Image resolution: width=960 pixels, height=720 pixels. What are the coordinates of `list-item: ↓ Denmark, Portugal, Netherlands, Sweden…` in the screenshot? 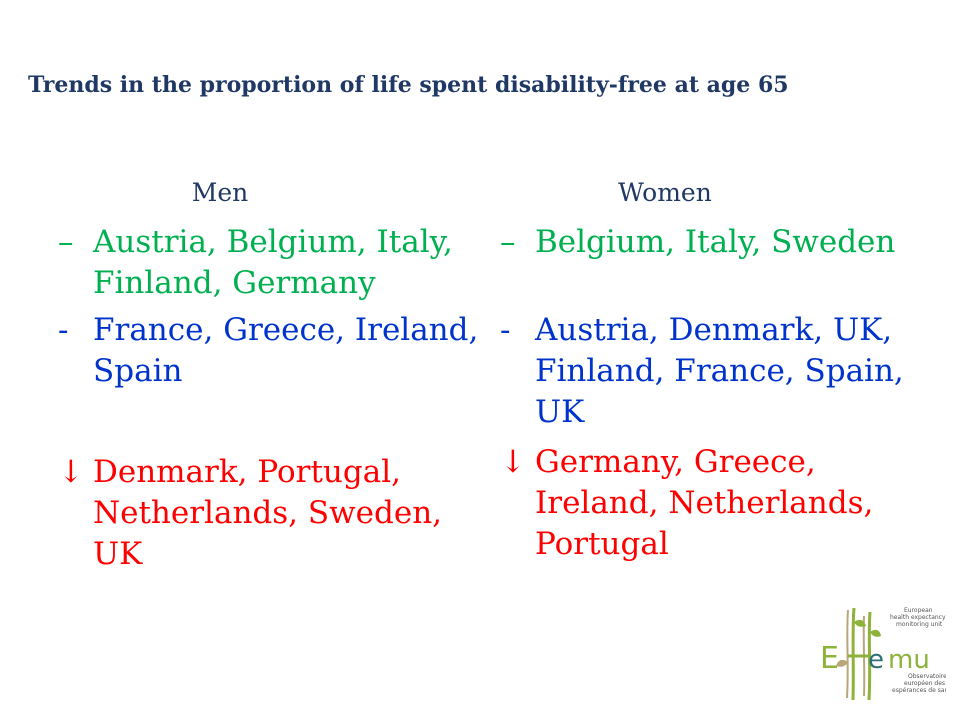 It's located at (274, 513).